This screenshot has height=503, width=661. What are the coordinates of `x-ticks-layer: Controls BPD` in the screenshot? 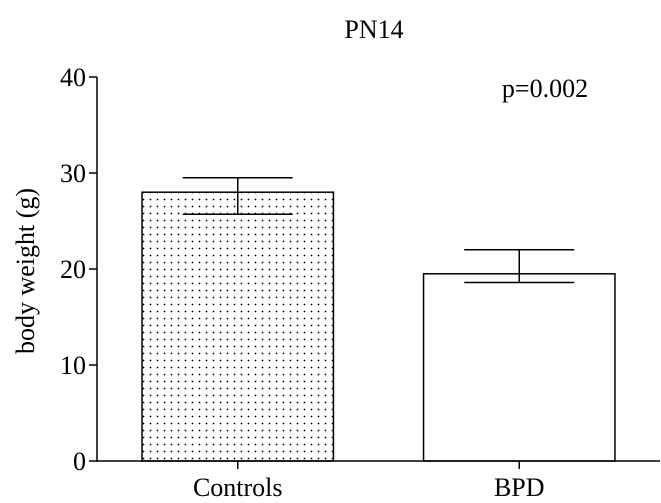 It's located at (369, 481).